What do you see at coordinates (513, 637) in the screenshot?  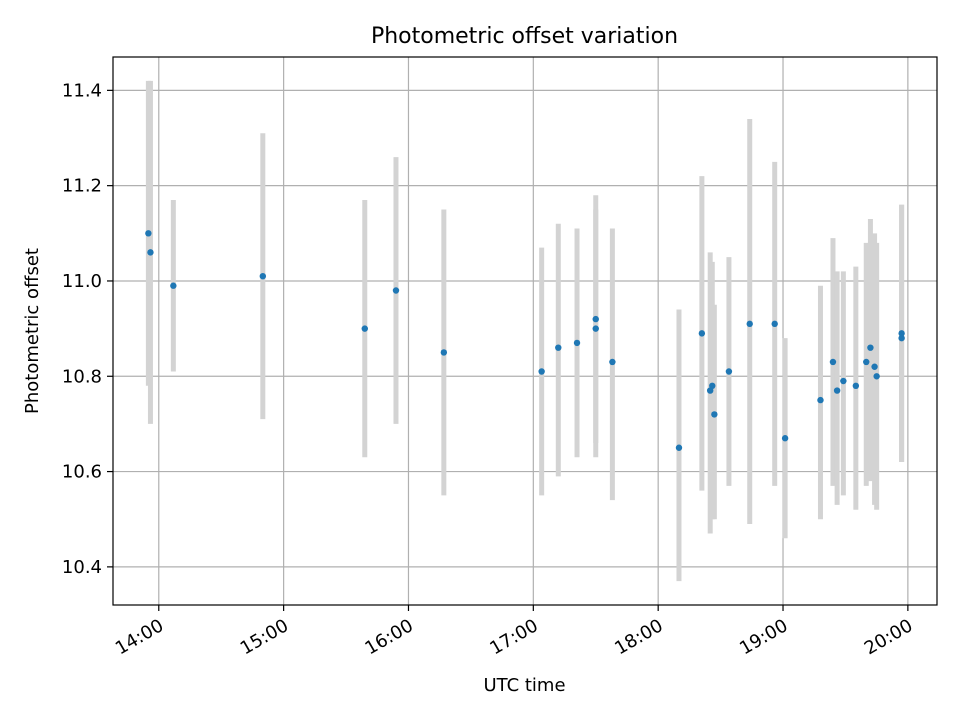 I see `x-tick-label: 17:00` at bounding box center [513, 637].